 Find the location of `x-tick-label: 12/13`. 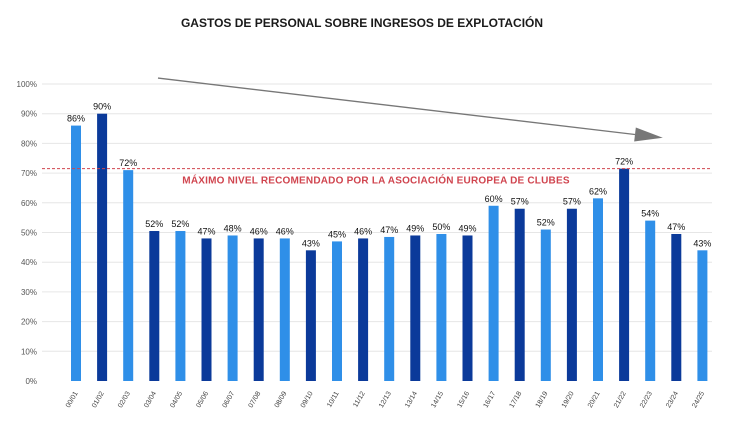

x-tick-label: 12/13 is located at coordinates (385, 399).